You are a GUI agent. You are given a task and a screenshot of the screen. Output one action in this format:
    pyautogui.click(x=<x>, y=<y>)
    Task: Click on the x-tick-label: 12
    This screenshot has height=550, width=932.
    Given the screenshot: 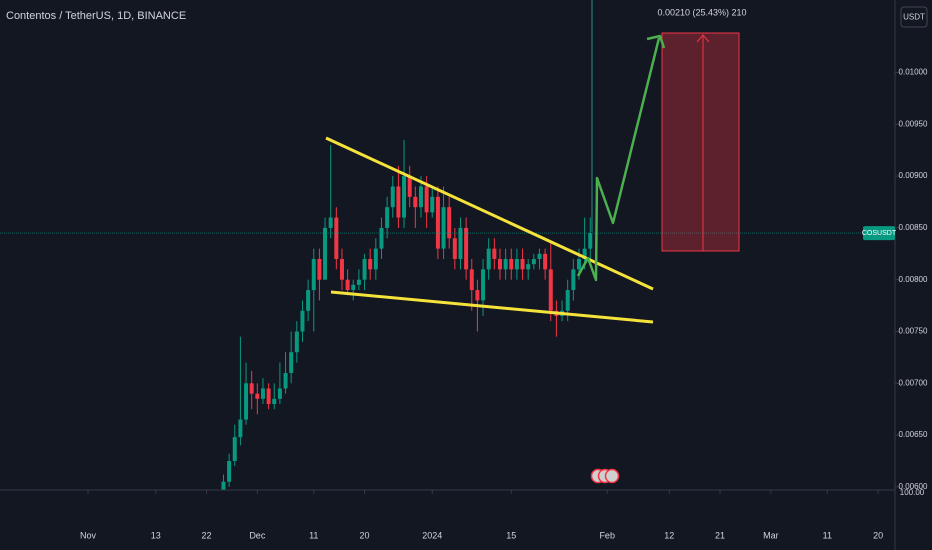 What is the action you would take?
    pyautogui.click(x=669, y=535)
    